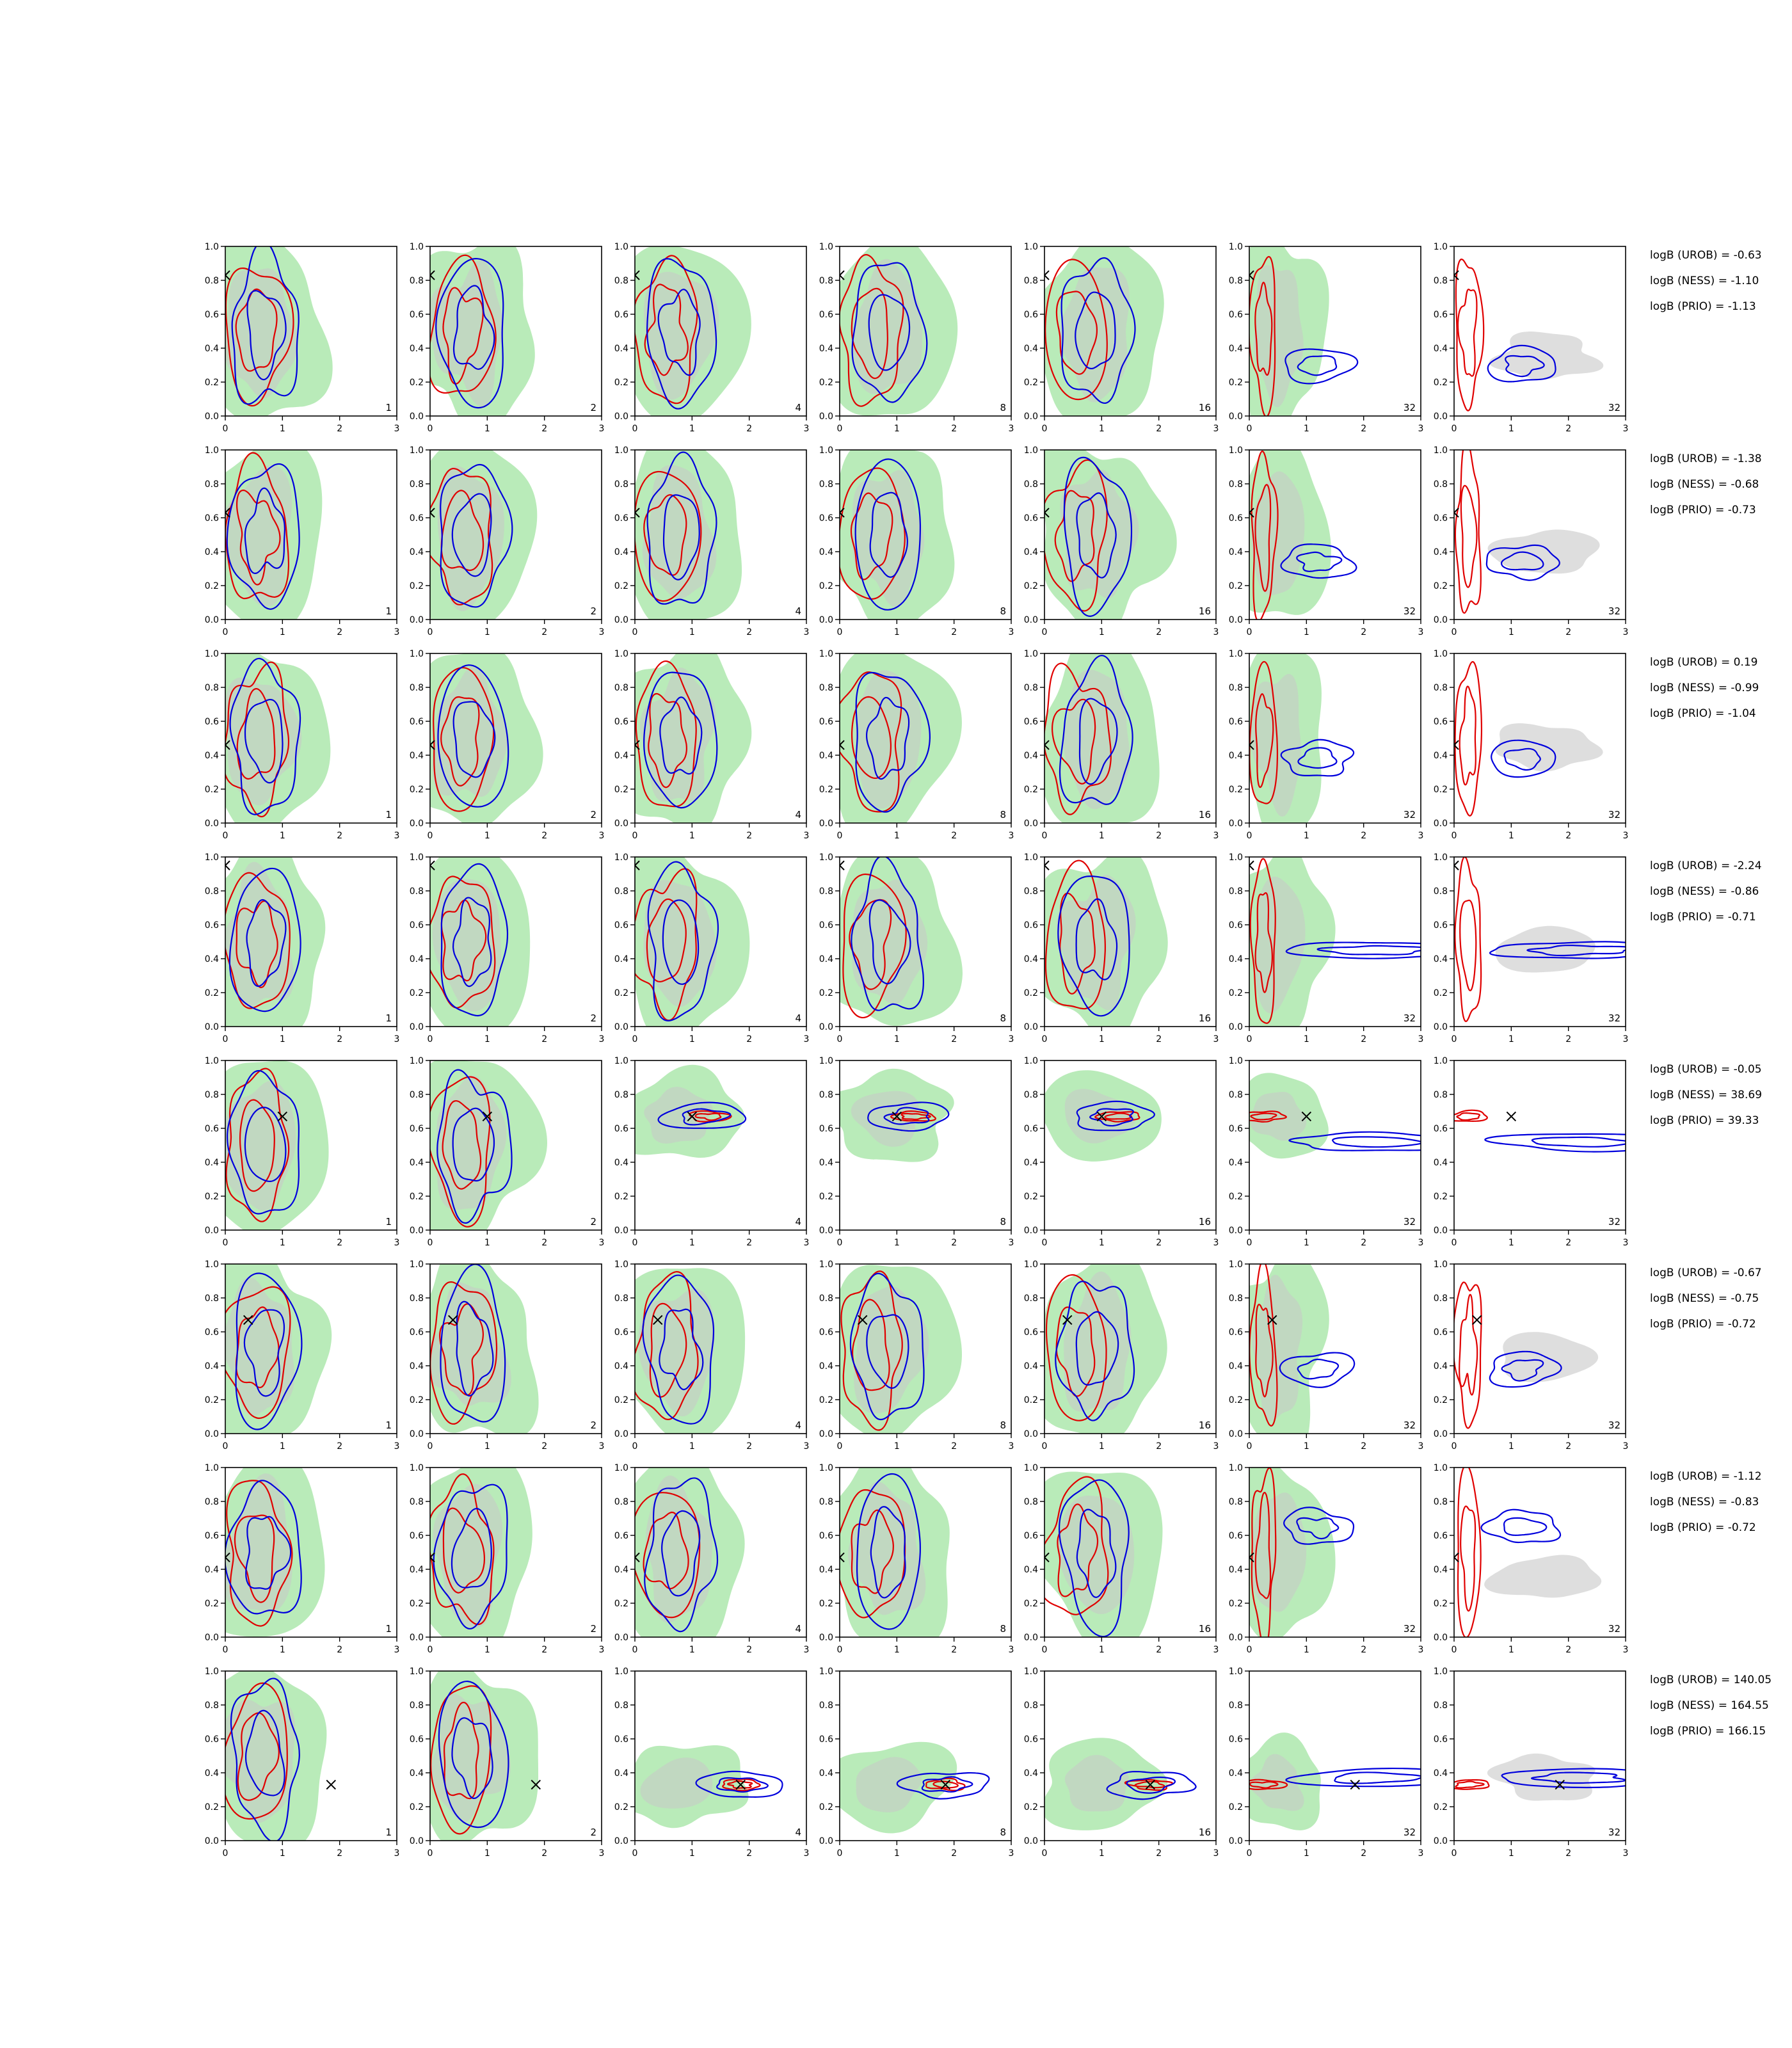  I want to click on panel-number-label: 4, so click(798, 1629).